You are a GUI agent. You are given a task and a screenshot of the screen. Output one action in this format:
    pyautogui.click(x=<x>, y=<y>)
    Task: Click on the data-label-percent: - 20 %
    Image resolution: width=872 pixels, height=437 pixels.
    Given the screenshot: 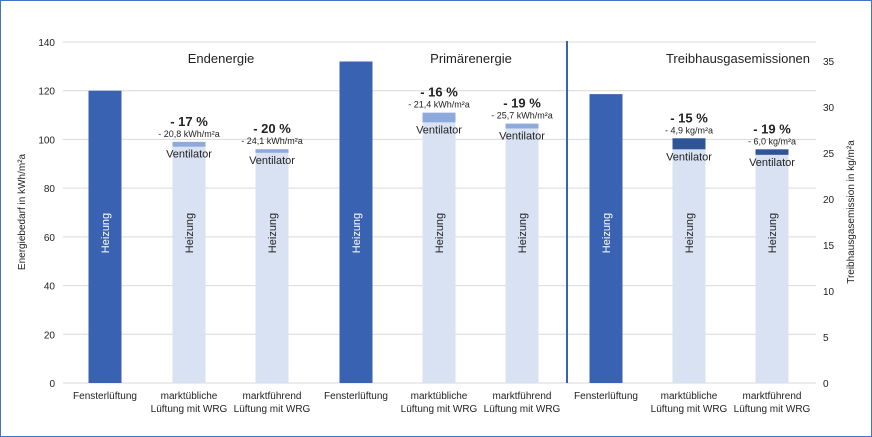 What is the action you would take?
    pyautogui.click(x=272, y=128)
    